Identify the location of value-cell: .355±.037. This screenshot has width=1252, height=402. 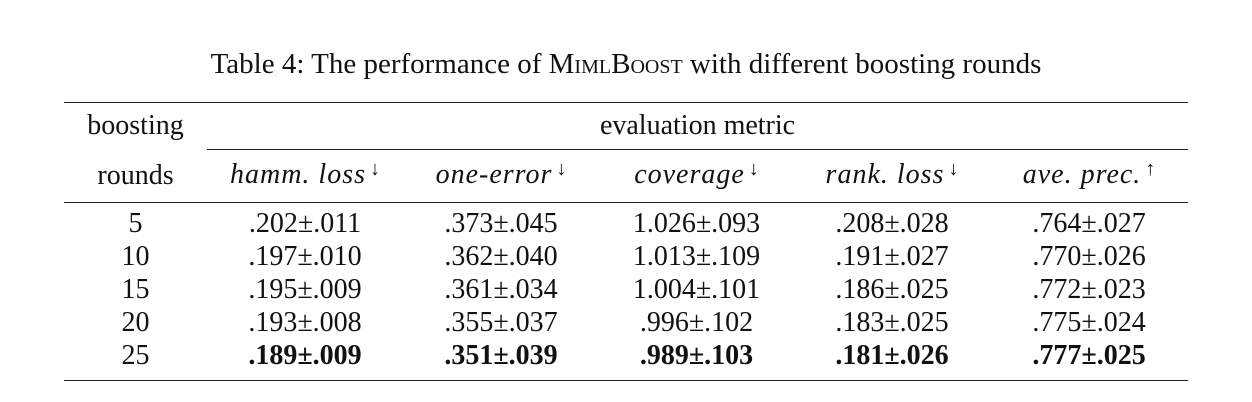
(501, 322).